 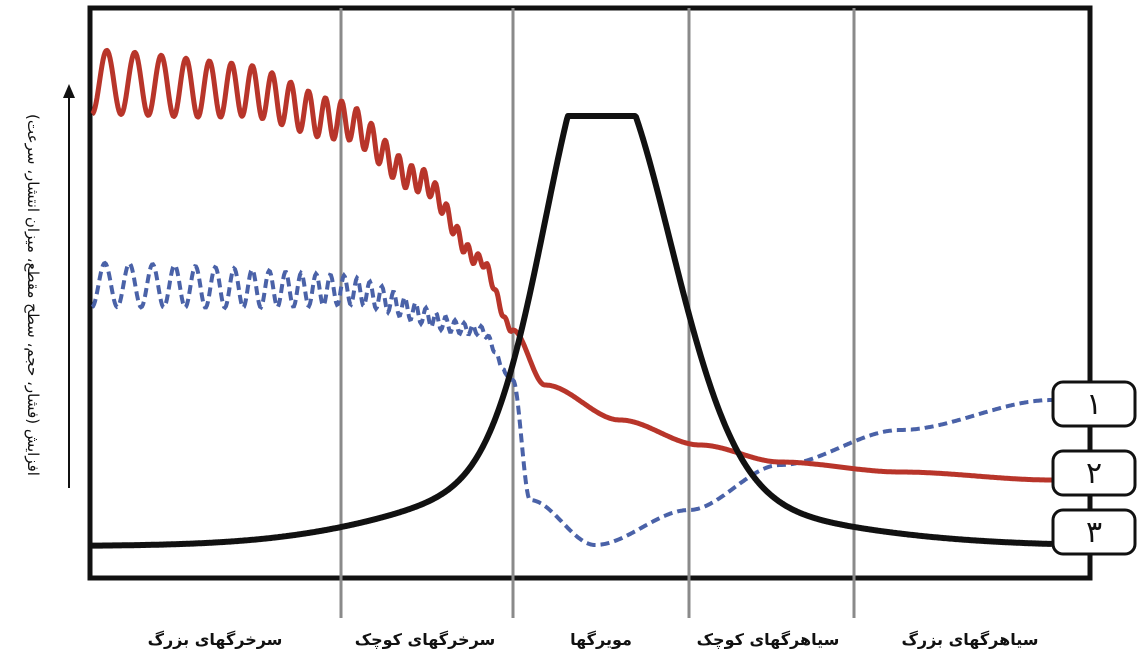 I want to click on label-box-3: ۳, so click(x=1094, y=532).